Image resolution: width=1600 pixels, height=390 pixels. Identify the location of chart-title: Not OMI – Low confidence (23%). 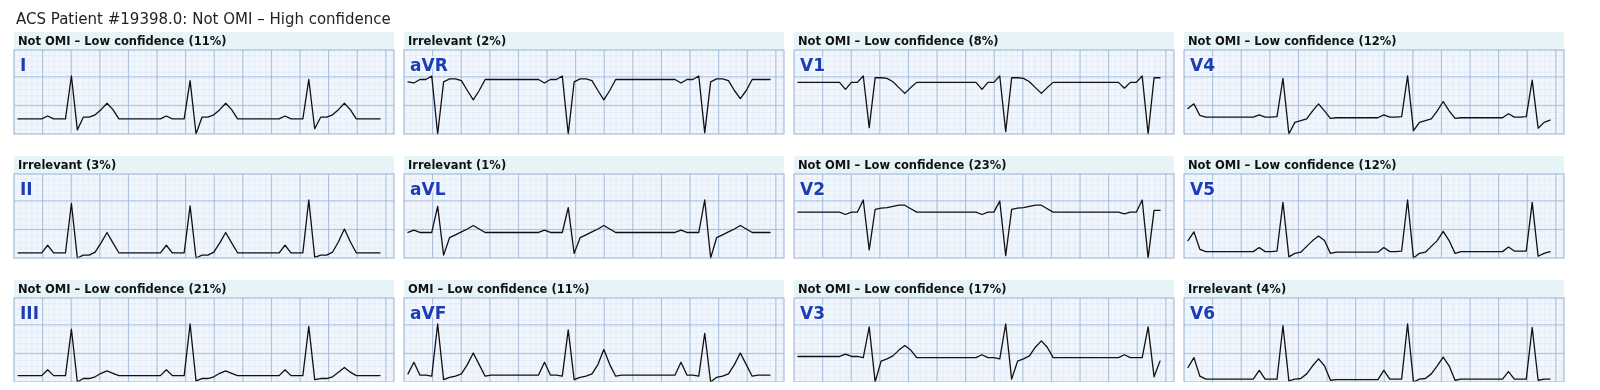
(902, 165).